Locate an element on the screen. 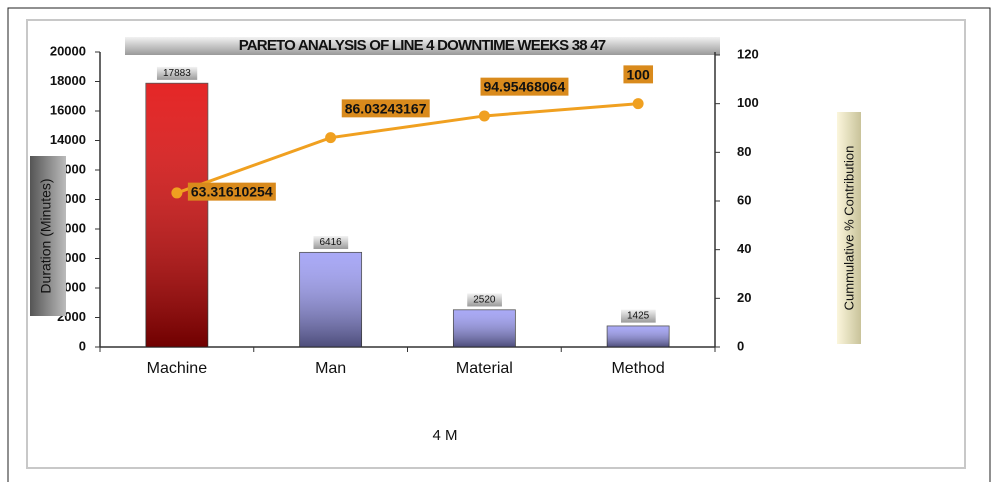  y2-tick-label: 80 is located at coordinates (744, 151).